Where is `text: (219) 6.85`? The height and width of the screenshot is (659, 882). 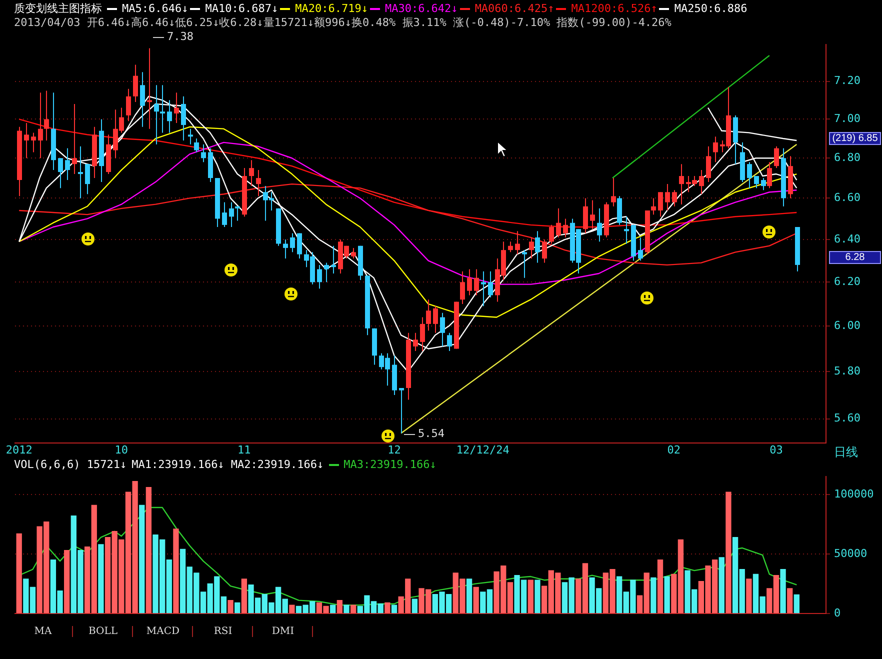 text: (219) 6.85 is located at coordinates (855, 138).